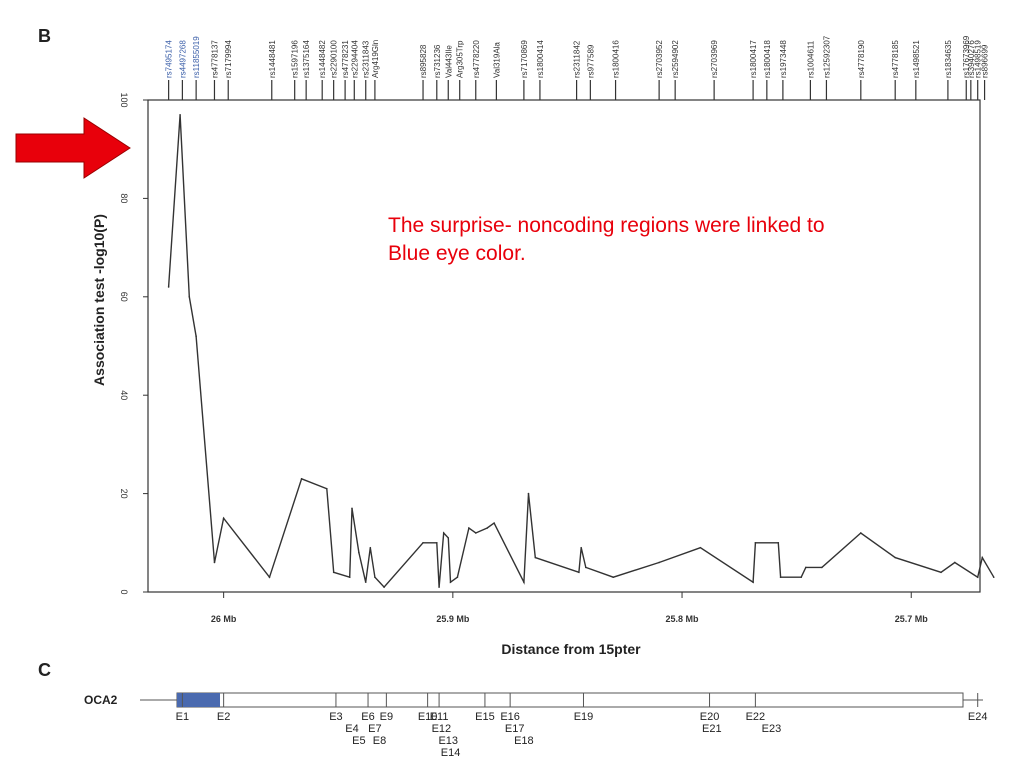 The image size is (1024, 768). What do you see at coordinates (124, 297) in the screenshot?
I see `y-tick-label: 60` at bounding box center [124, 297].